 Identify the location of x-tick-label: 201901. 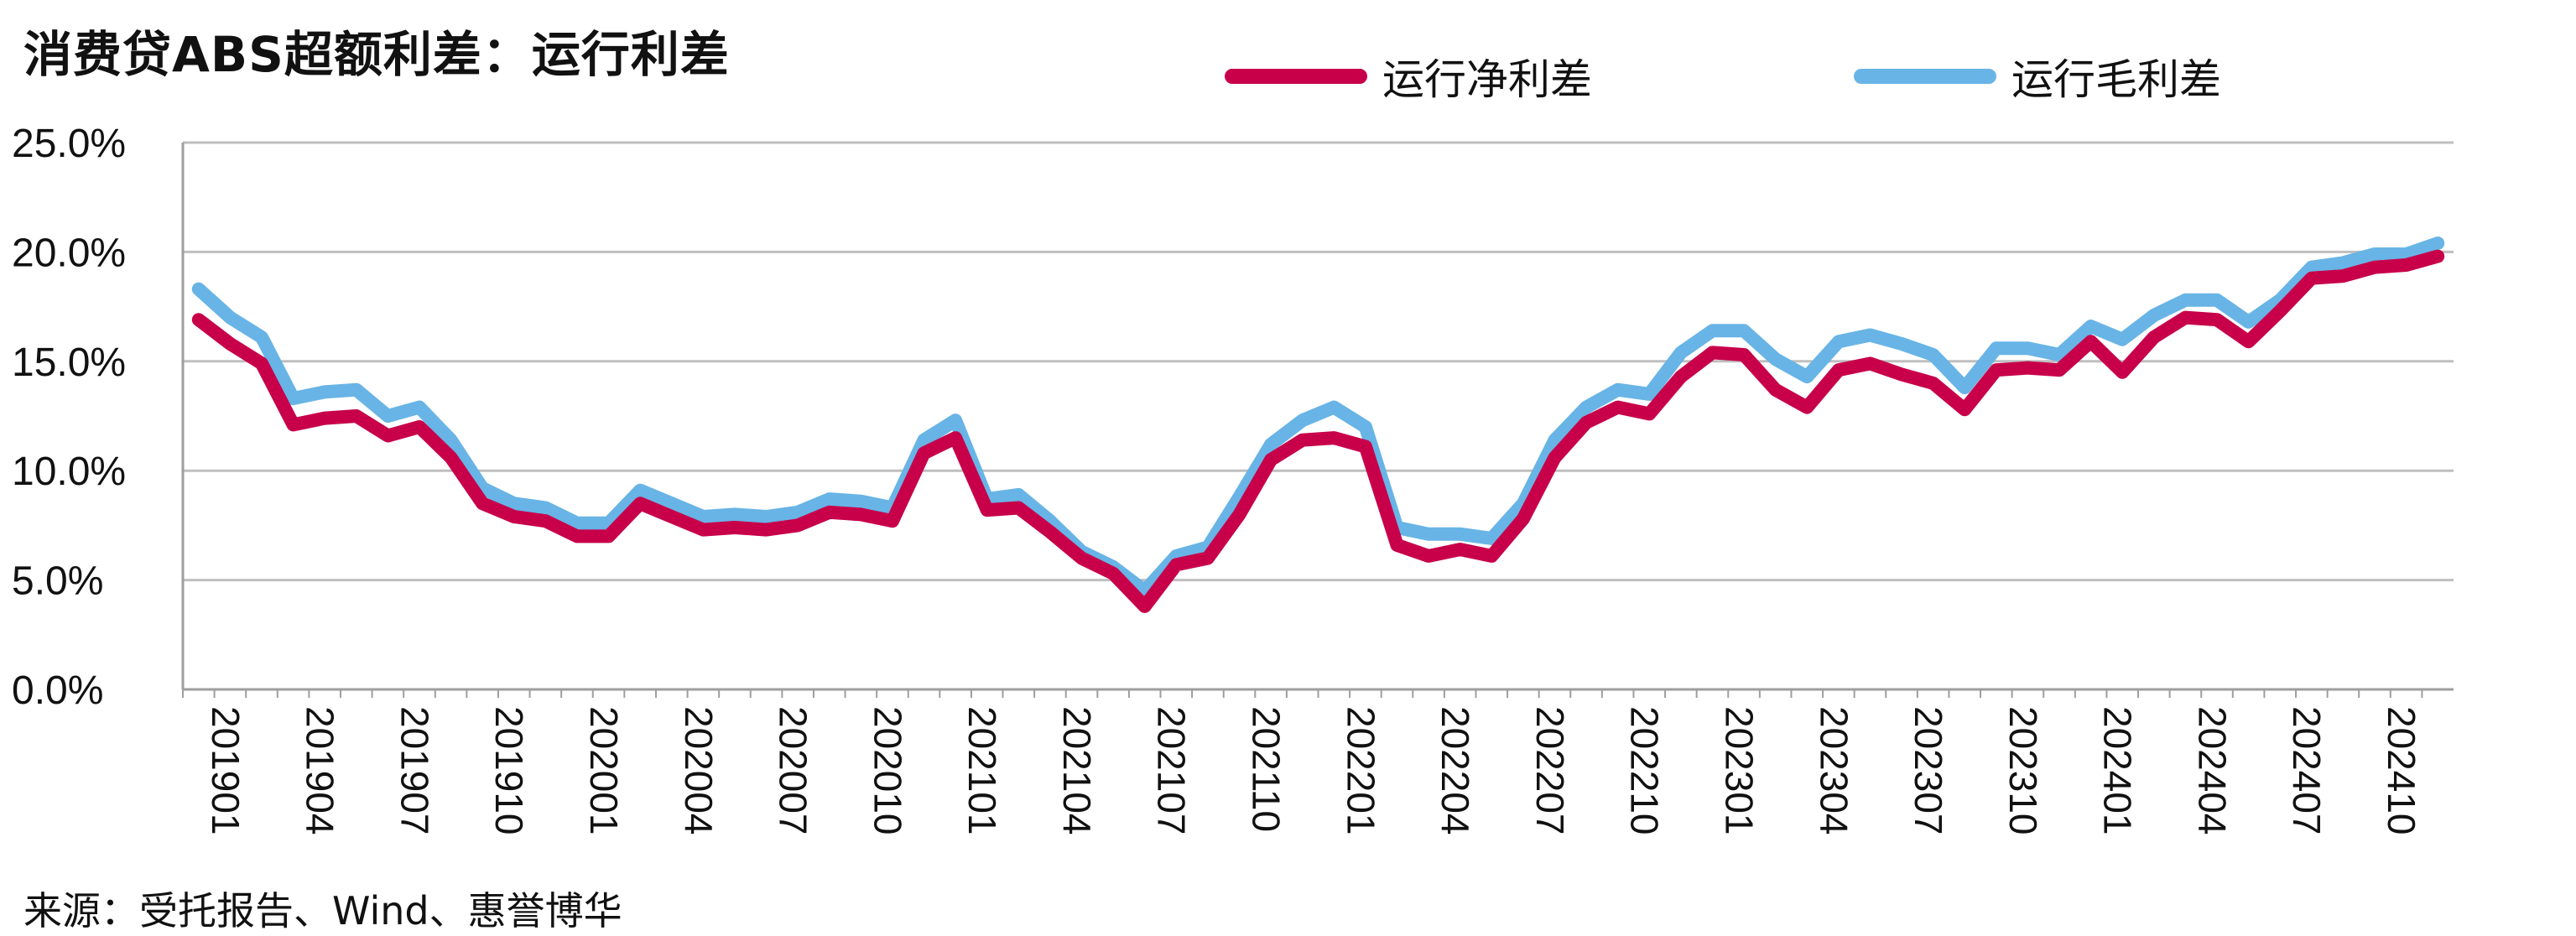
(225, 770).